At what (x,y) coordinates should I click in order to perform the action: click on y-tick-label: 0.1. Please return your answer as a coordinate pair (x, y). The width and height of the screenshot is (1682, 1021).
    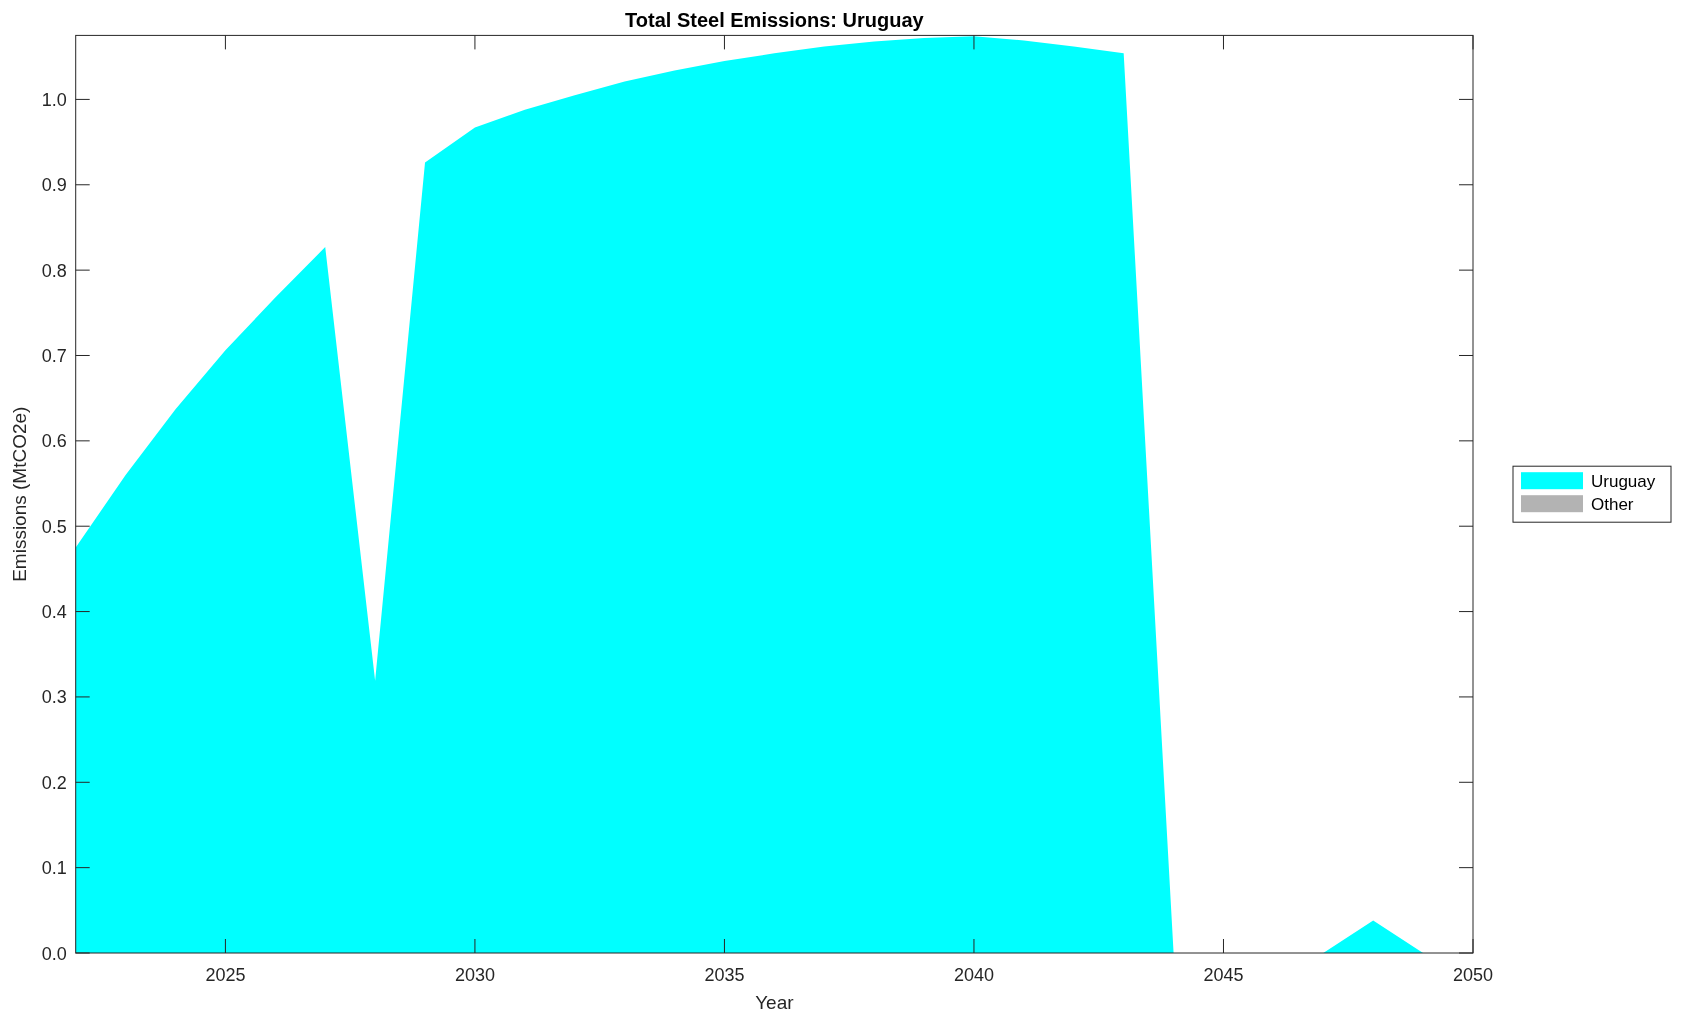
    Looking at the image, I should click on (54, 868).